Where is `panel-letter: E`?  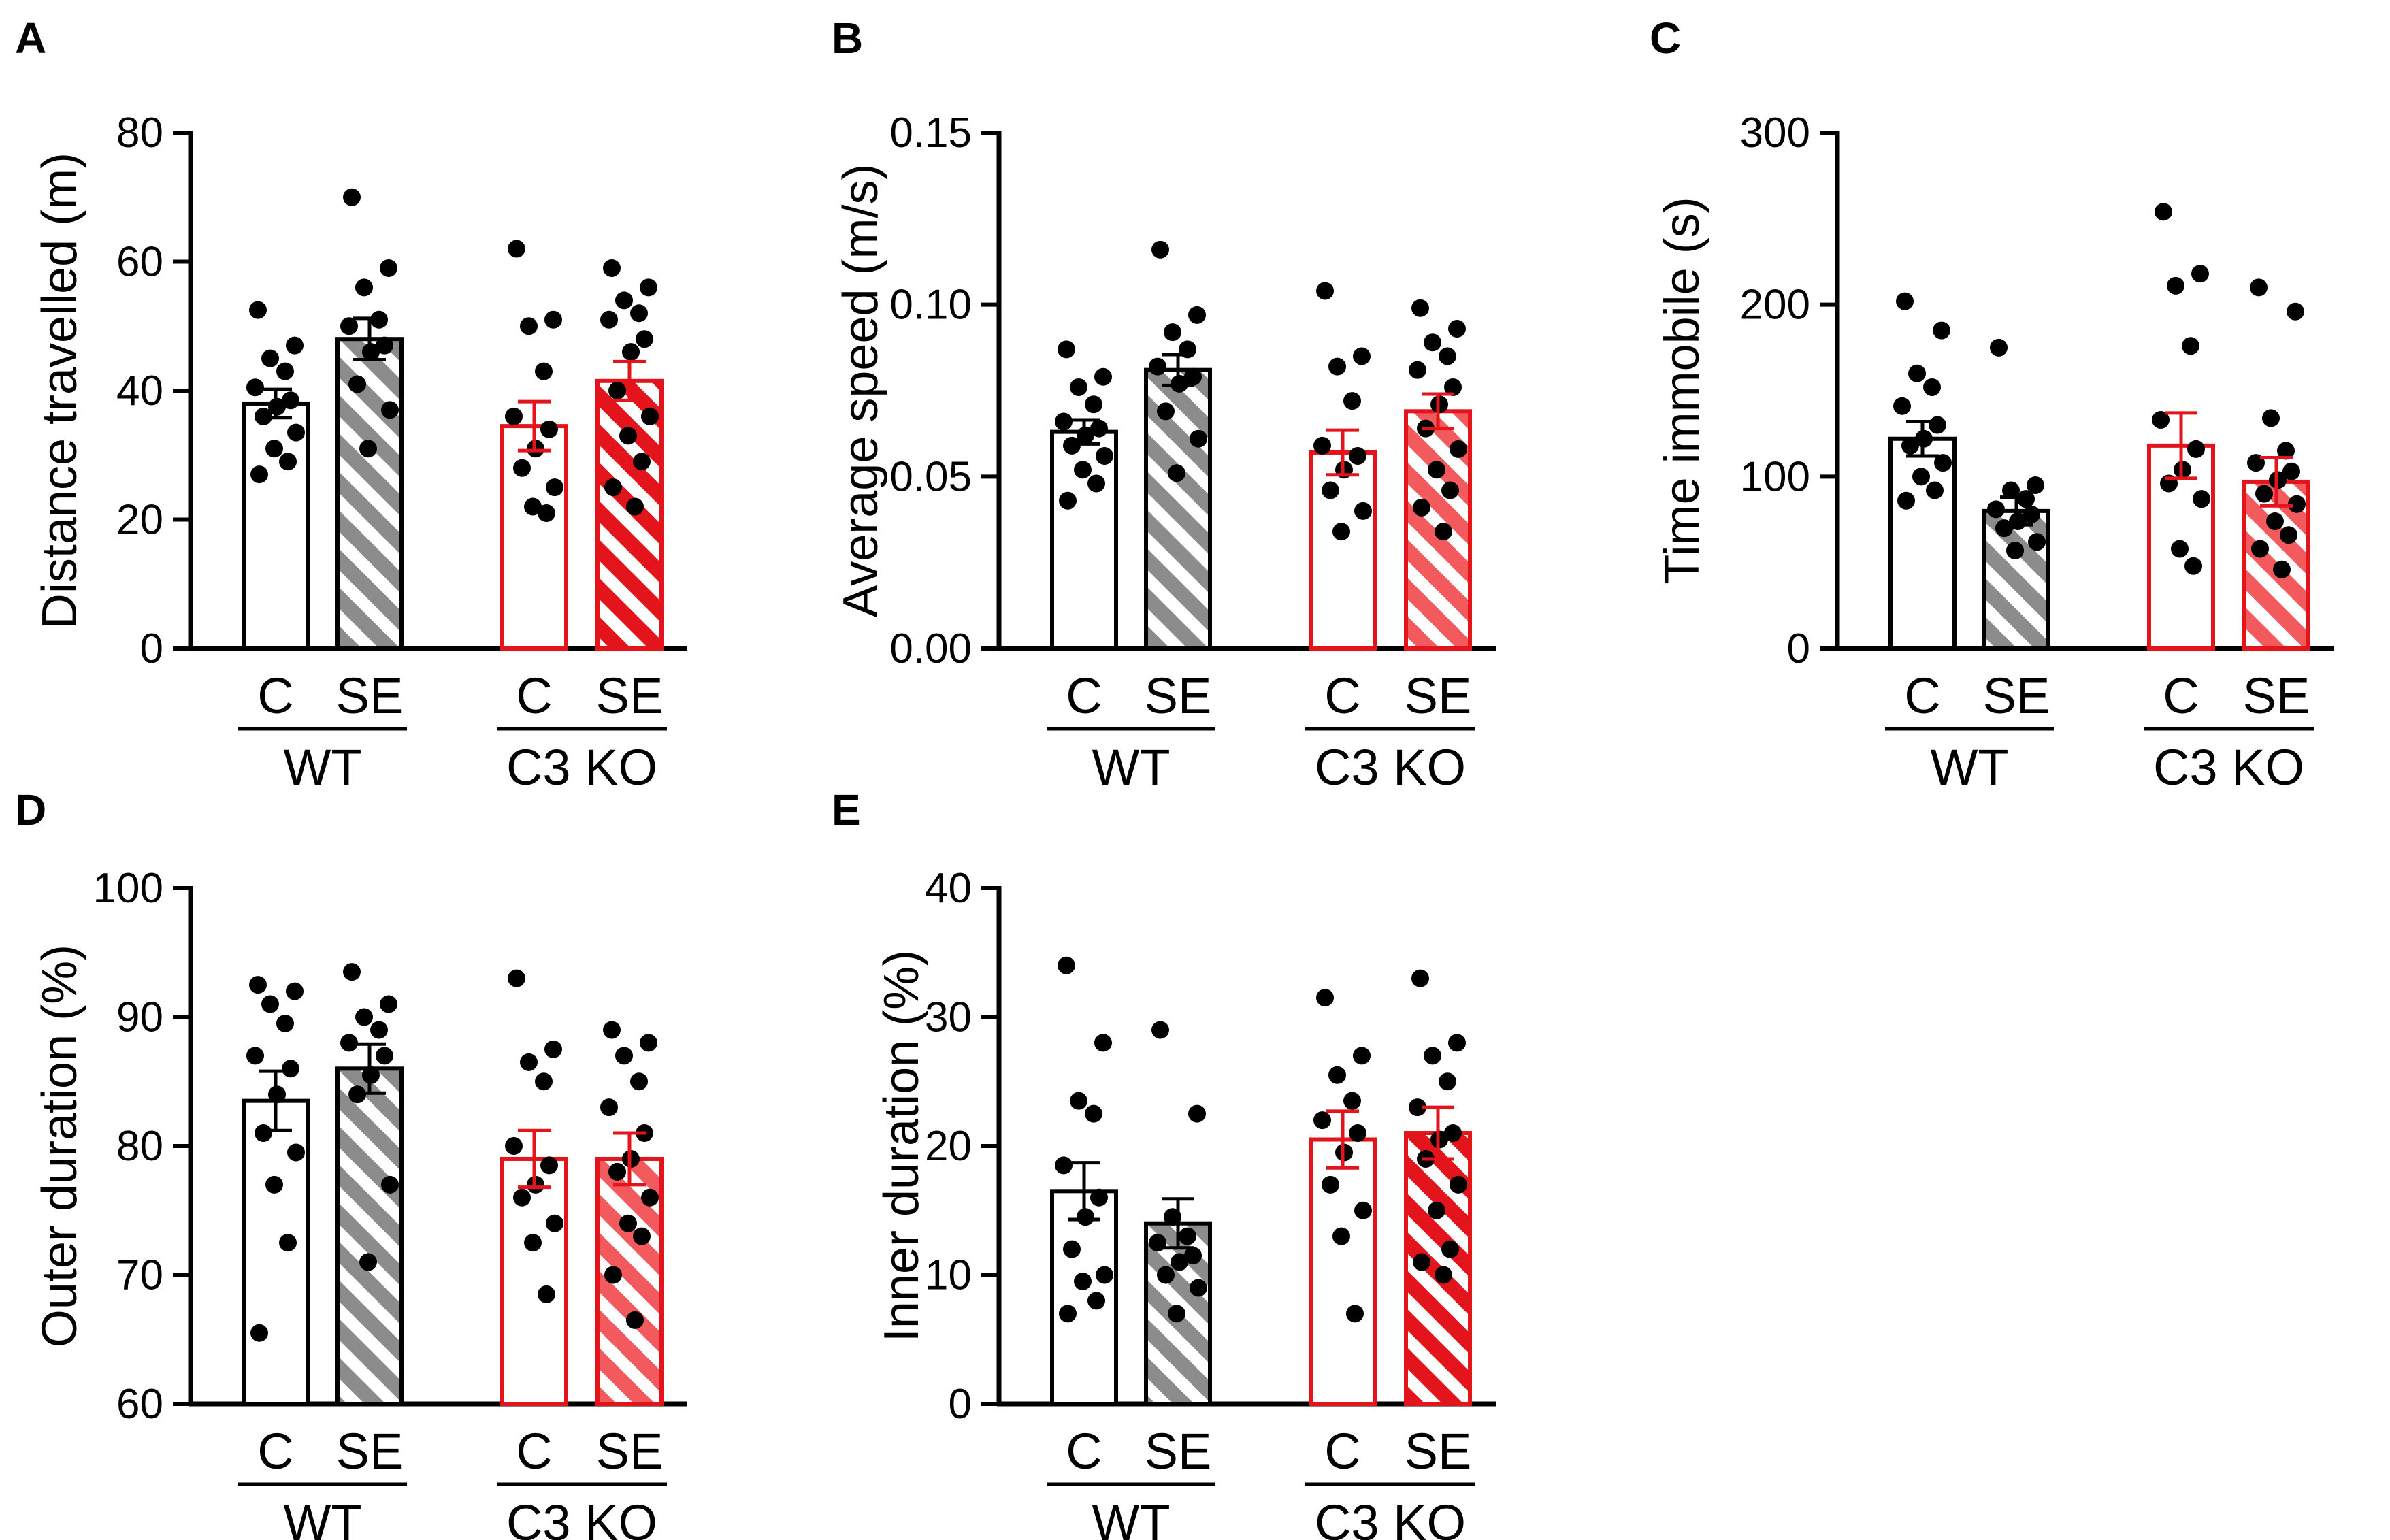
panel-letter: E is located at coordinates (846, 809).